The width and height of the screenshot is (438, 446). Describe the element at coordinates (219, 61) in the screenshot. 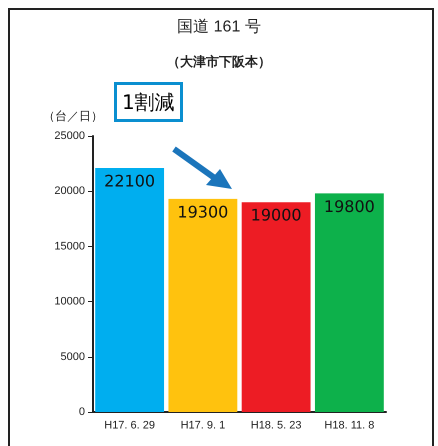

I see `chart-subtitle: （大津市下阪本）` at that location.